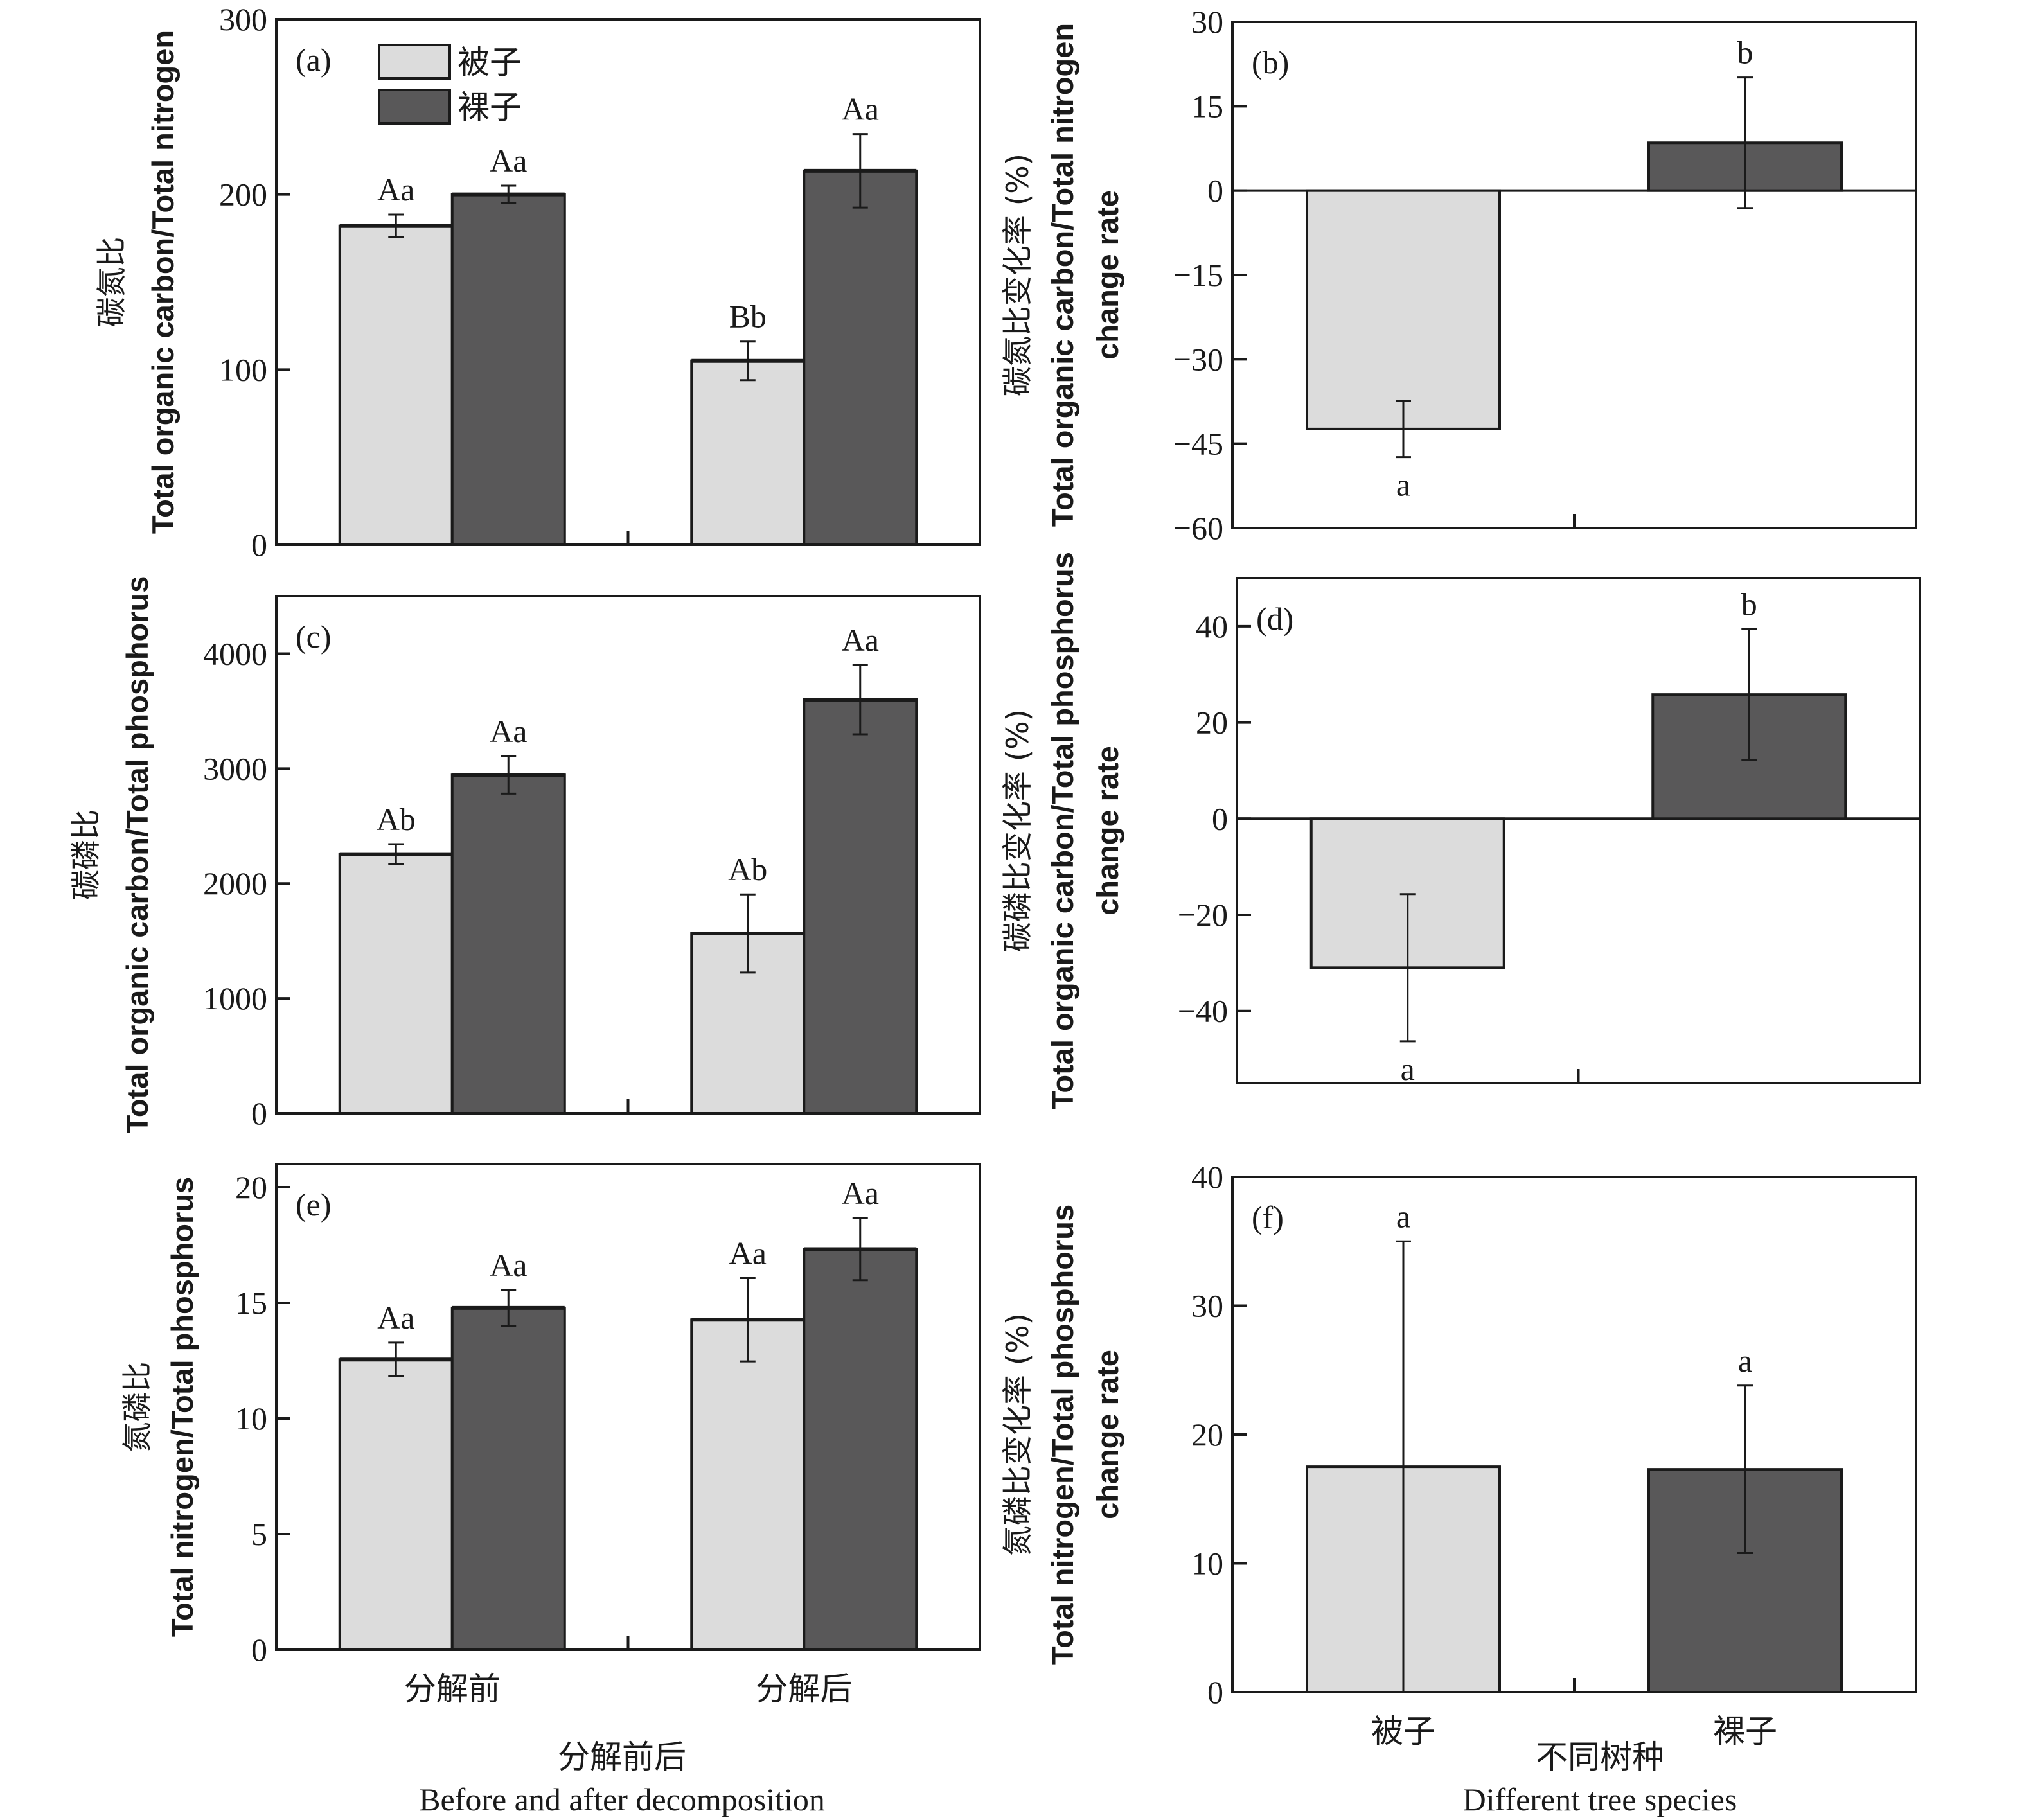 The height and width of the screenshot is (1820, 2024). I want to click on x-category-label: 被子, so click(1403, 1731).